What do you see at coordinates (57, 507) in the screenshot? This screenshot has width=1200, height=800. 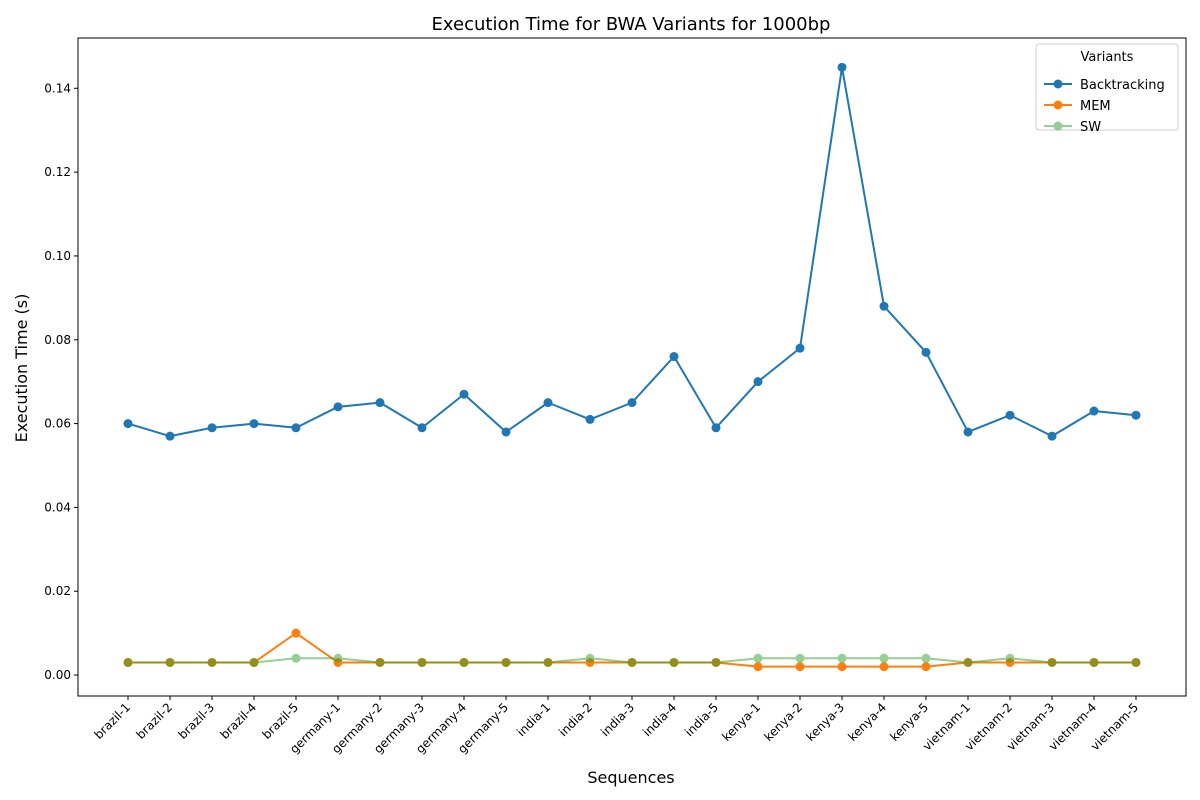 I see `y-tick-label: 0.04` at bounding box center [57, 507].